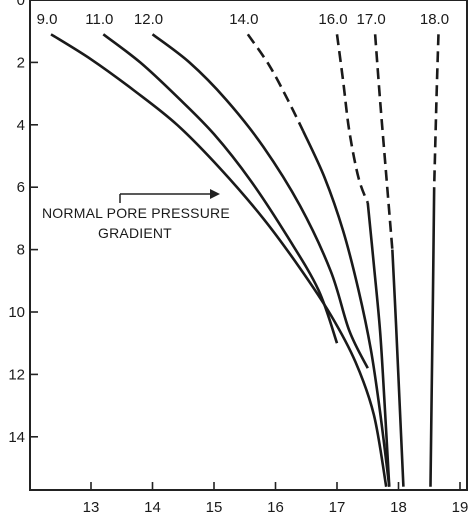 The image size is (474, 519). Describe the element at coordinates (214, 507) in the screenshot. I see `x-tick-label: 15` at that location.